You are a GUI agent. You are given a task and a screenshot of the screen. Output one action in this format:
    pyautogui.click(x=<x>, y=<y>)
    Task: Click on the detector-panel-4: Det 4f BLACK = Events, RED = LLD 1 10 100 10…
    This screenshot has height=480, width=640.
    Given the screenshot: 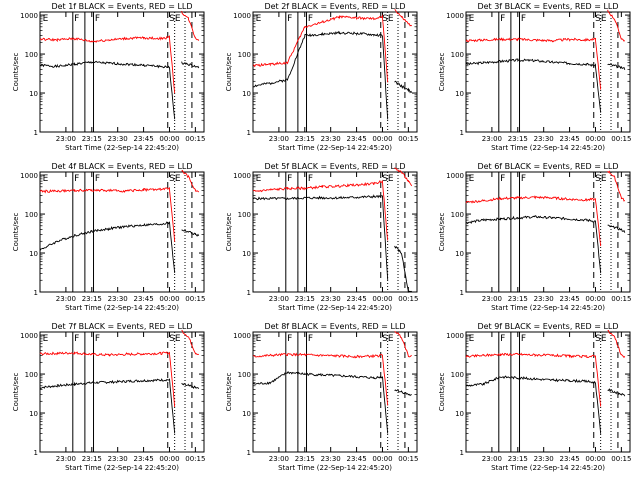 What is the action you would take?
    pyautogui.click(x=108, y=237)
    